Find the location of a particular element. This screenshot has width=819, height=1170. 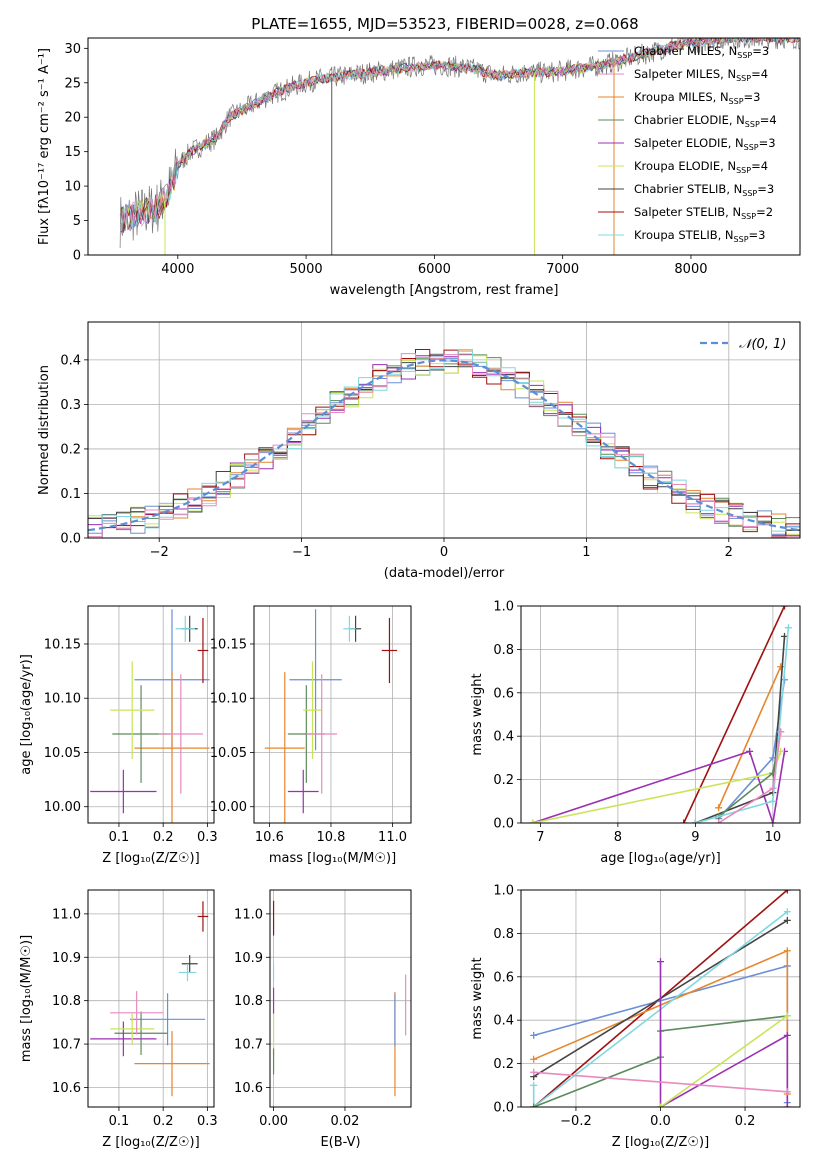

residuals-legend: 𝒩(0, 1) is located at coordinates (743, 344).